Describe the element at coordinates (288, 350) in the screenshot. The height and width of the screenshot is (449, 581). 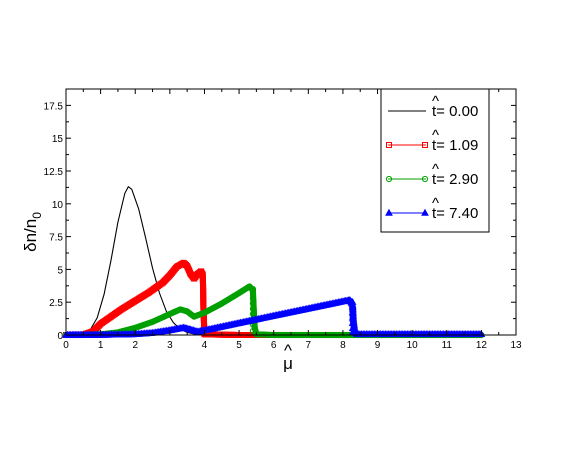
I see `x-axis-label-hat: ^` at that location.